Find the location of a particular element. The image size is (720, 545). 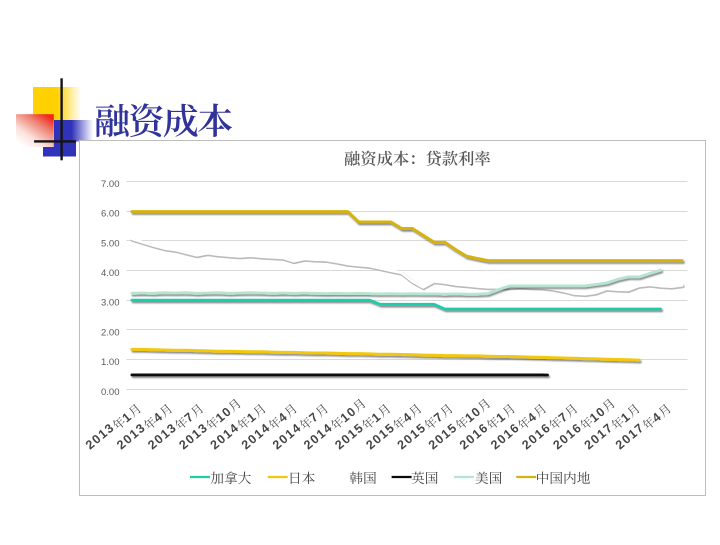

svg-text: 3.00 is located at coordinates (110, 303).